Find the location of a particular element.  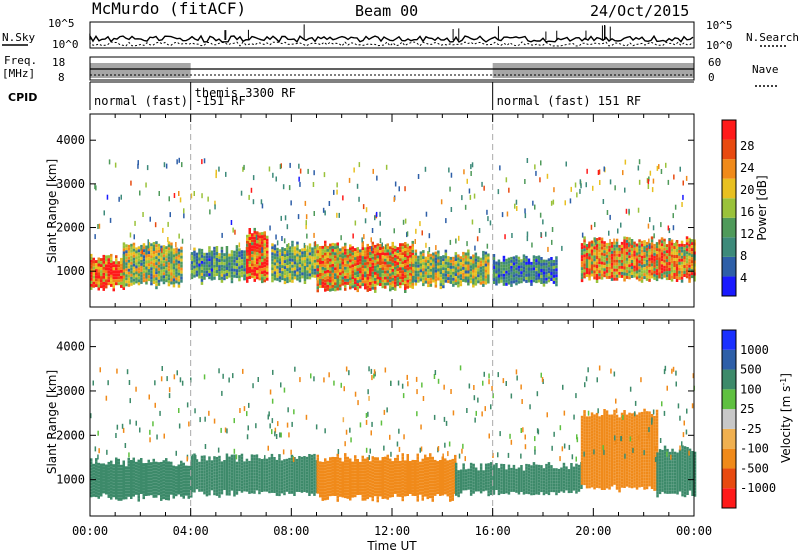

freq-label: Freq. is located at coordinates (20, 60).